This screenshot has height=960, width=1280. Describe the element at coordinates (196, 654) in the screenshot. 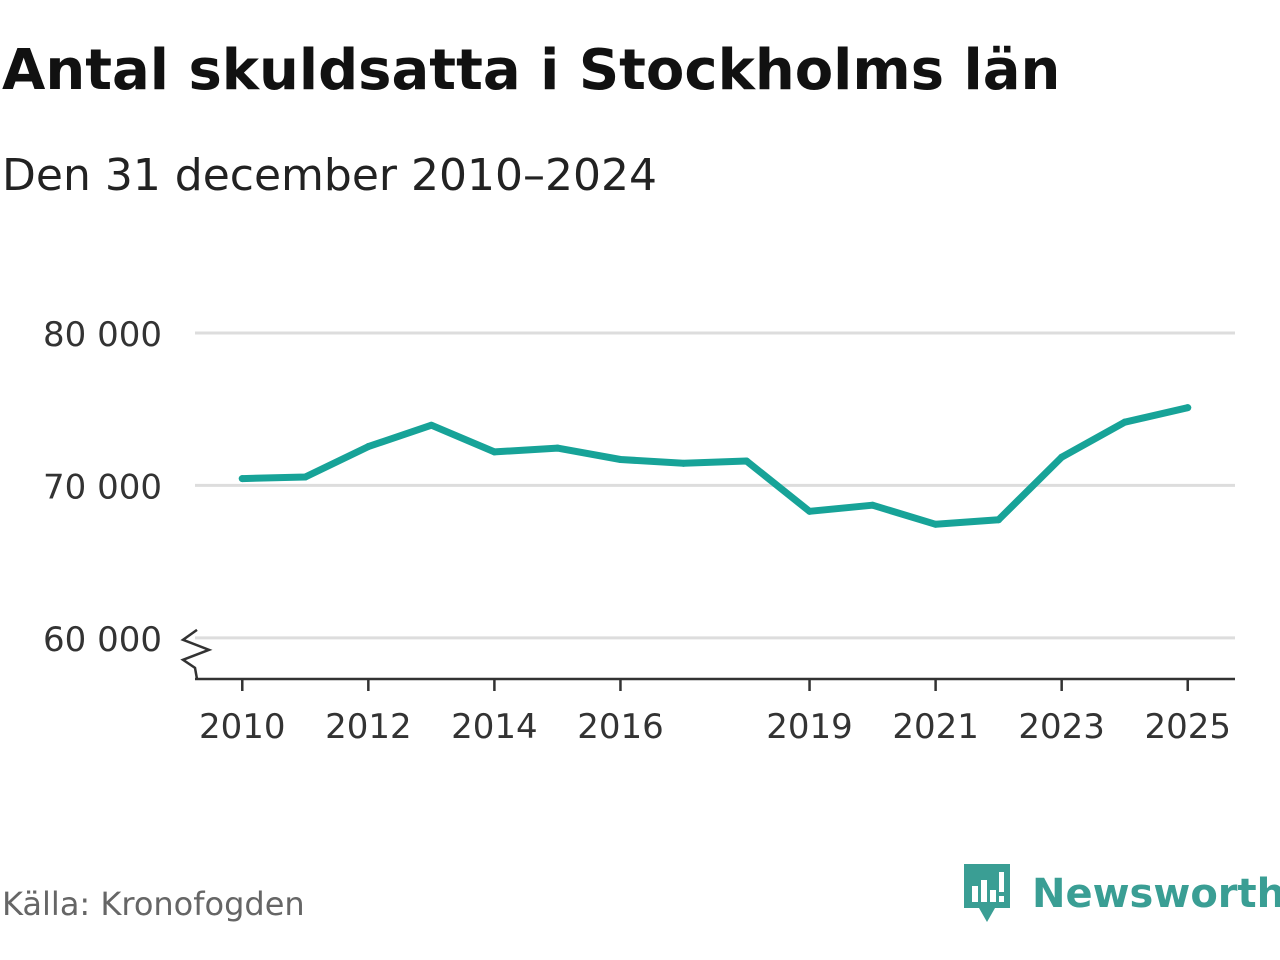

I see `axis-break-icon` at that location.